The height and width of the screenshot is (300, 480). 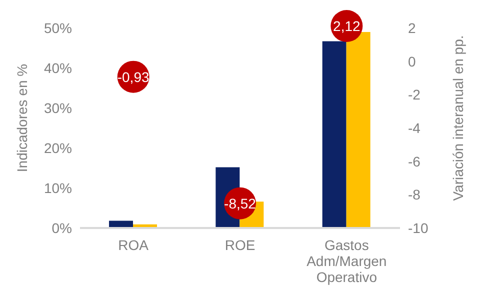 What do you see at coordinates (58, 148) in the screenshot?
I see `y-tick-label: 20%` at bounding box center [58, 148].